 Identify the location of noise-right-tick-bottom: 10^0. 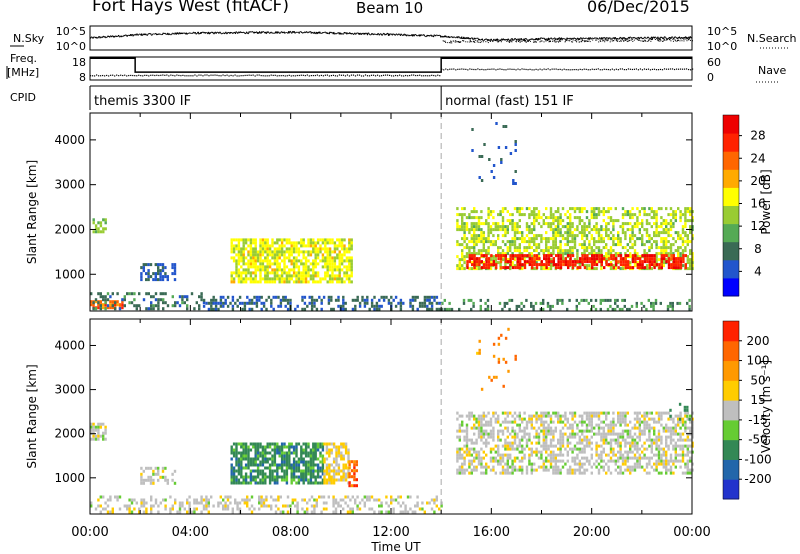
(722, 46).